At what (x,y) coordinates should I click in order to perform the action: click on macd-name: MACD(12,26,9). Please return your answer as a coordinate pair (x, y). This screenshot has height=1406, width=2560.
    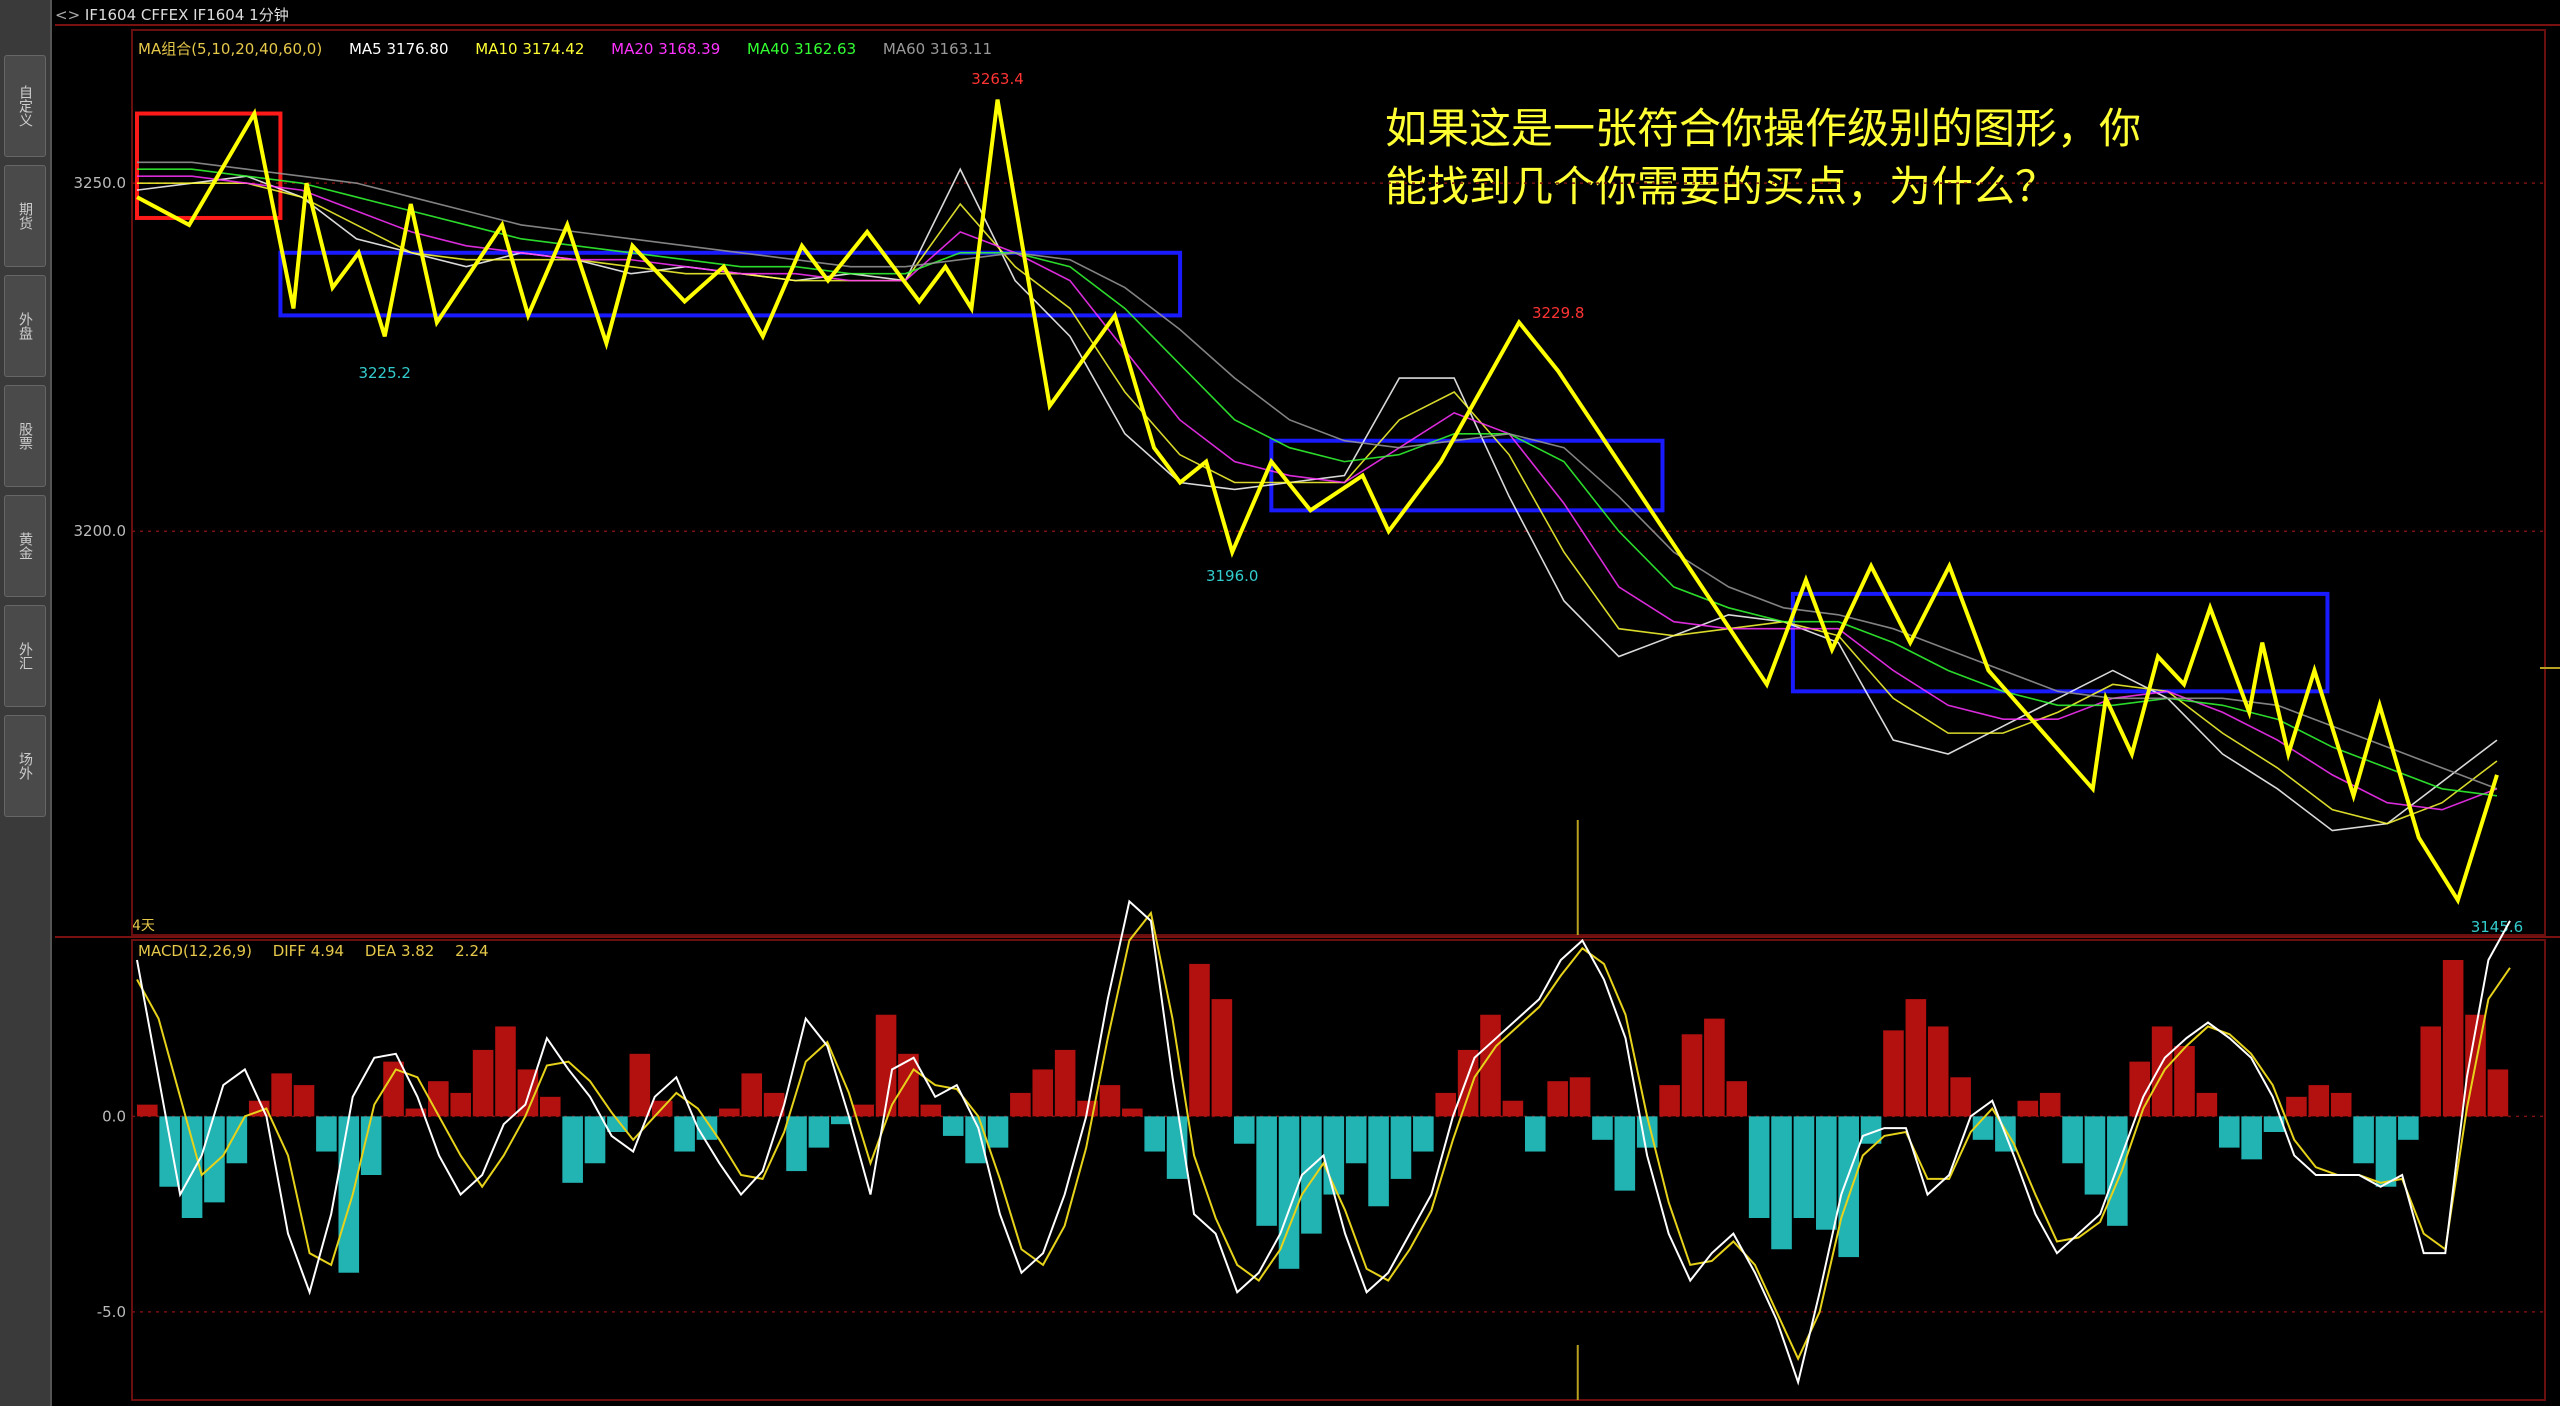
    Looking at the image, I should click on (195, 951).